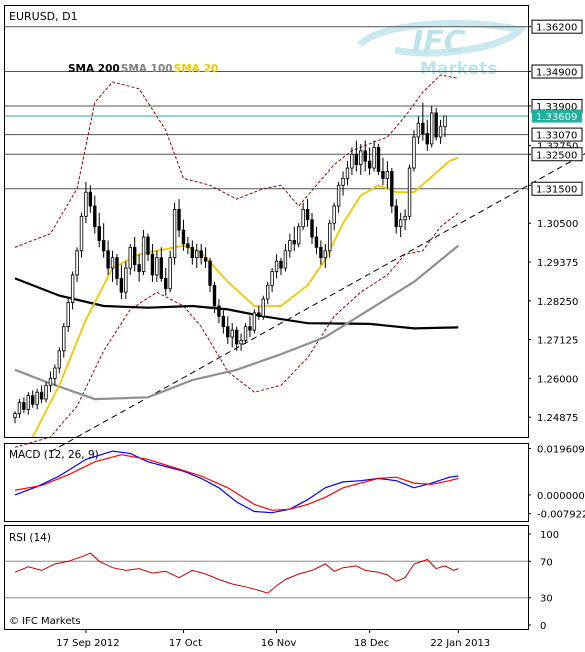 Image resolution: width=585 pixels, height=652 pixels. Describe the element at coordinates (442, 49) in the screenshot. I see `watermark: IFC Markets` at that location.